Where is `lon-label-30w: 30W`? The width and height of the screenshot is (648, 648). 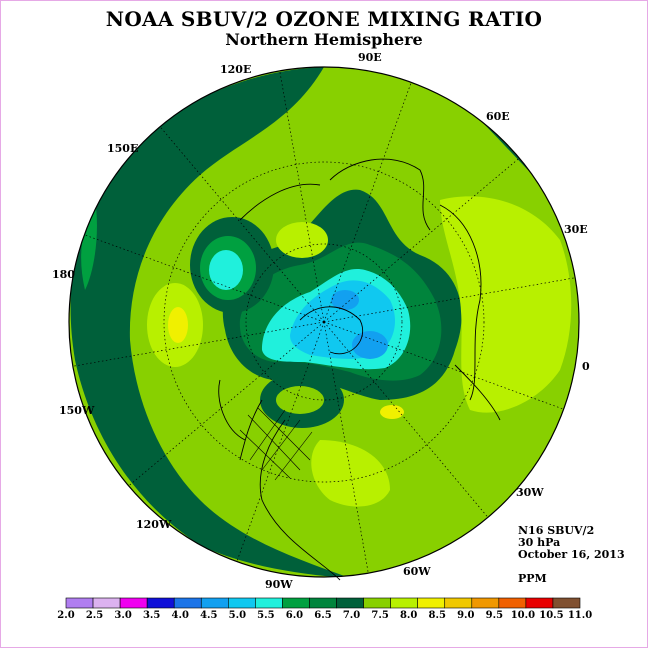 lon-label-30w: 30W is located at coordinates (530, 492).